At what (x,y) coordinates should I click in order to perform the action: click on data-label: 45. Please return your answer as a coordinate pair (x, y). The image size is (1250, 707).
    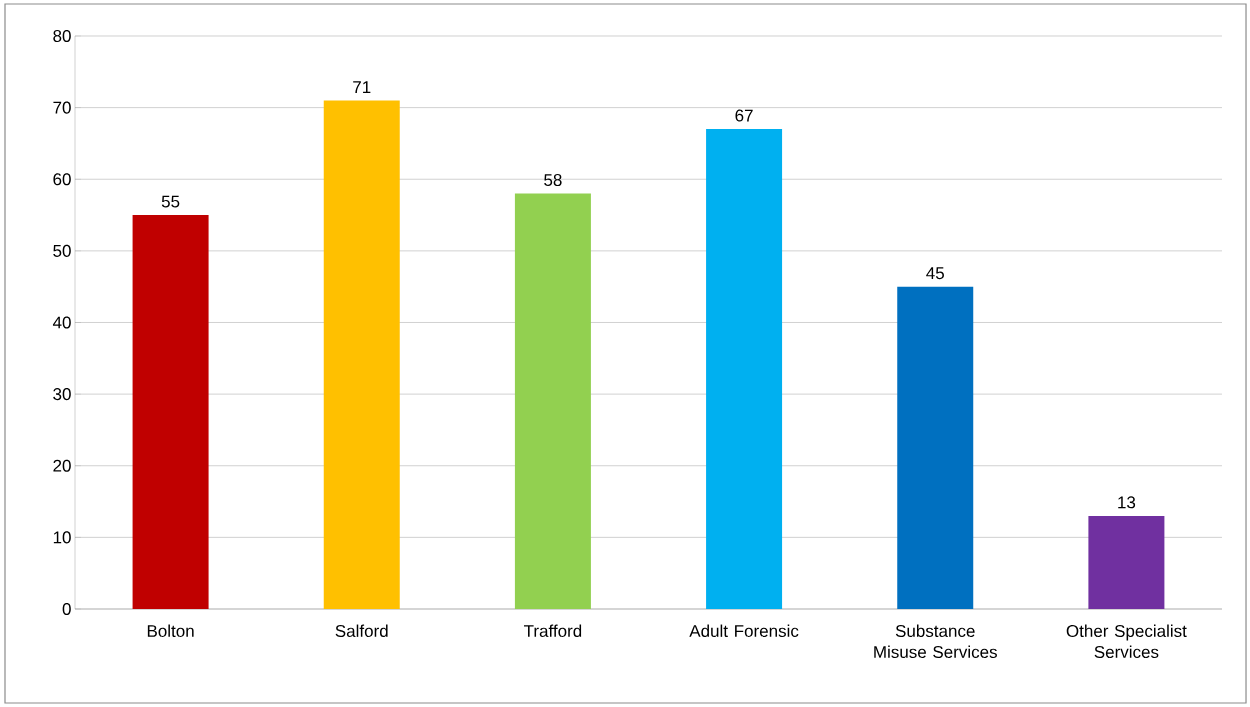
    Looking at the image, I should click on (935, 273).